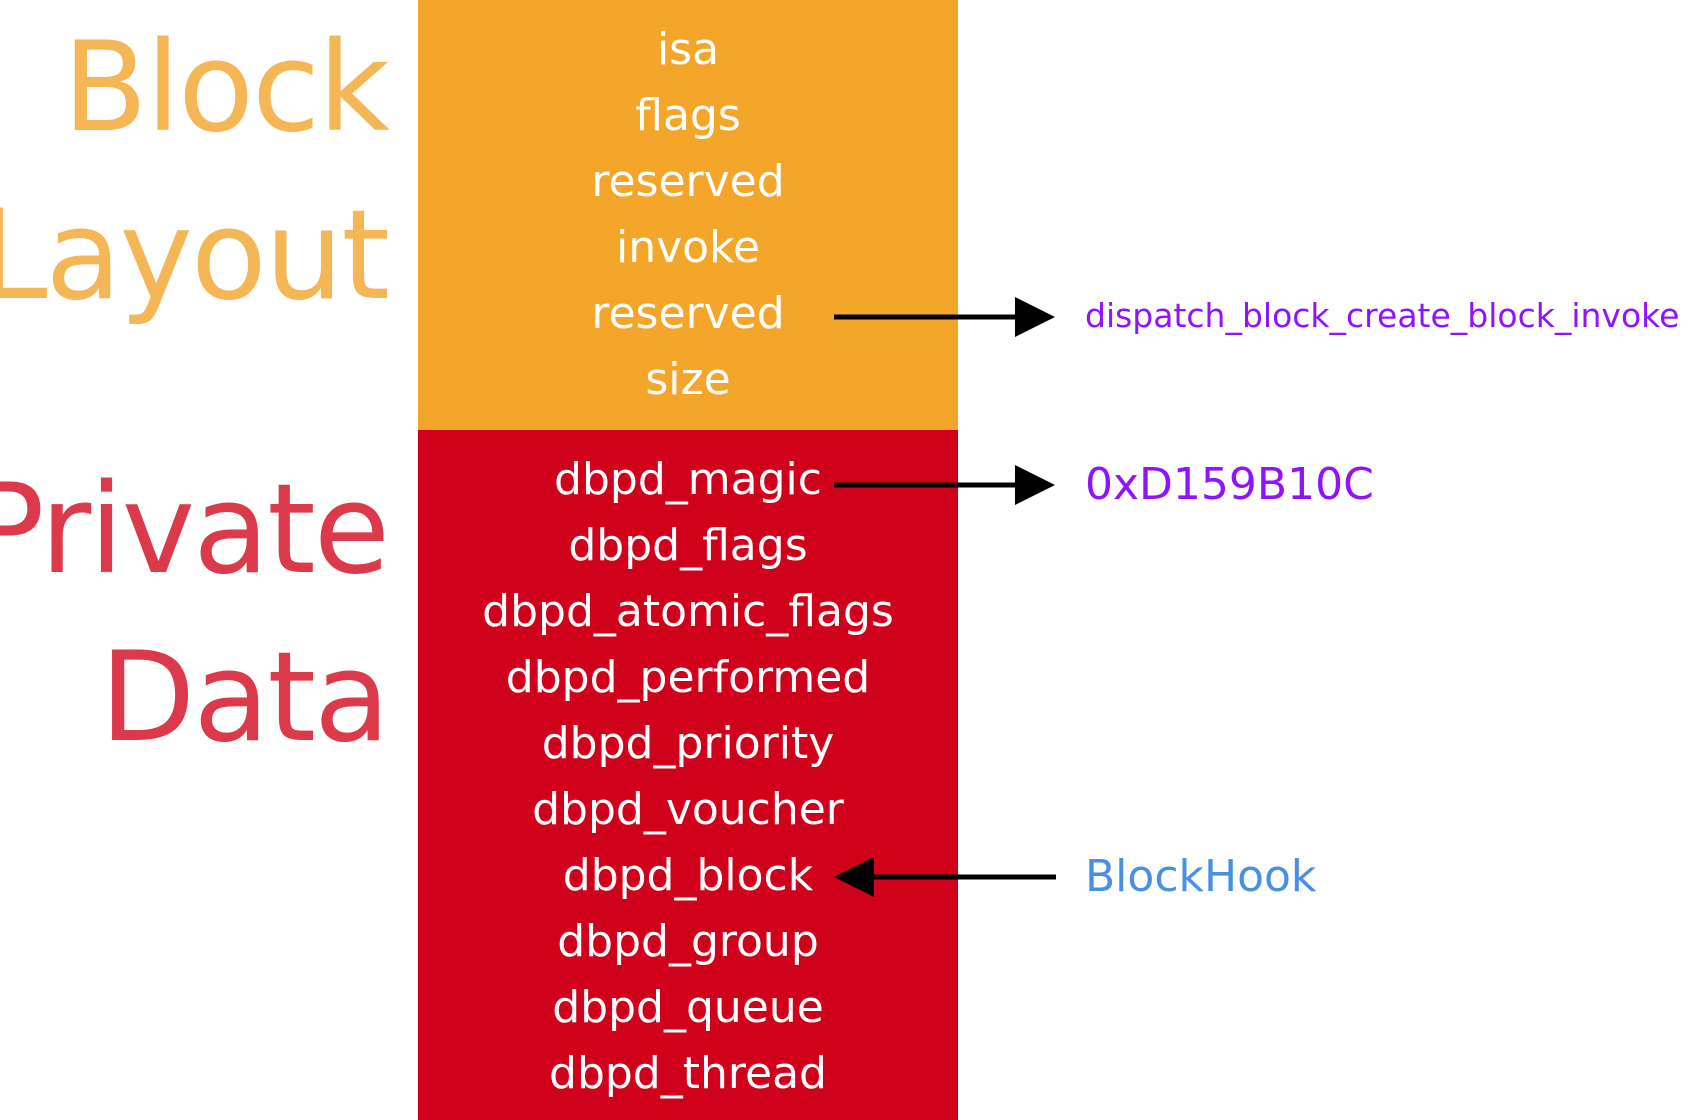 The height and width of the screenshot is (1120, 1708). What do you see at coordinates (688, 479) in the screenshot?
I see `field-dbpd-magic: dbpd_magic` at bounding box center [688, 479].